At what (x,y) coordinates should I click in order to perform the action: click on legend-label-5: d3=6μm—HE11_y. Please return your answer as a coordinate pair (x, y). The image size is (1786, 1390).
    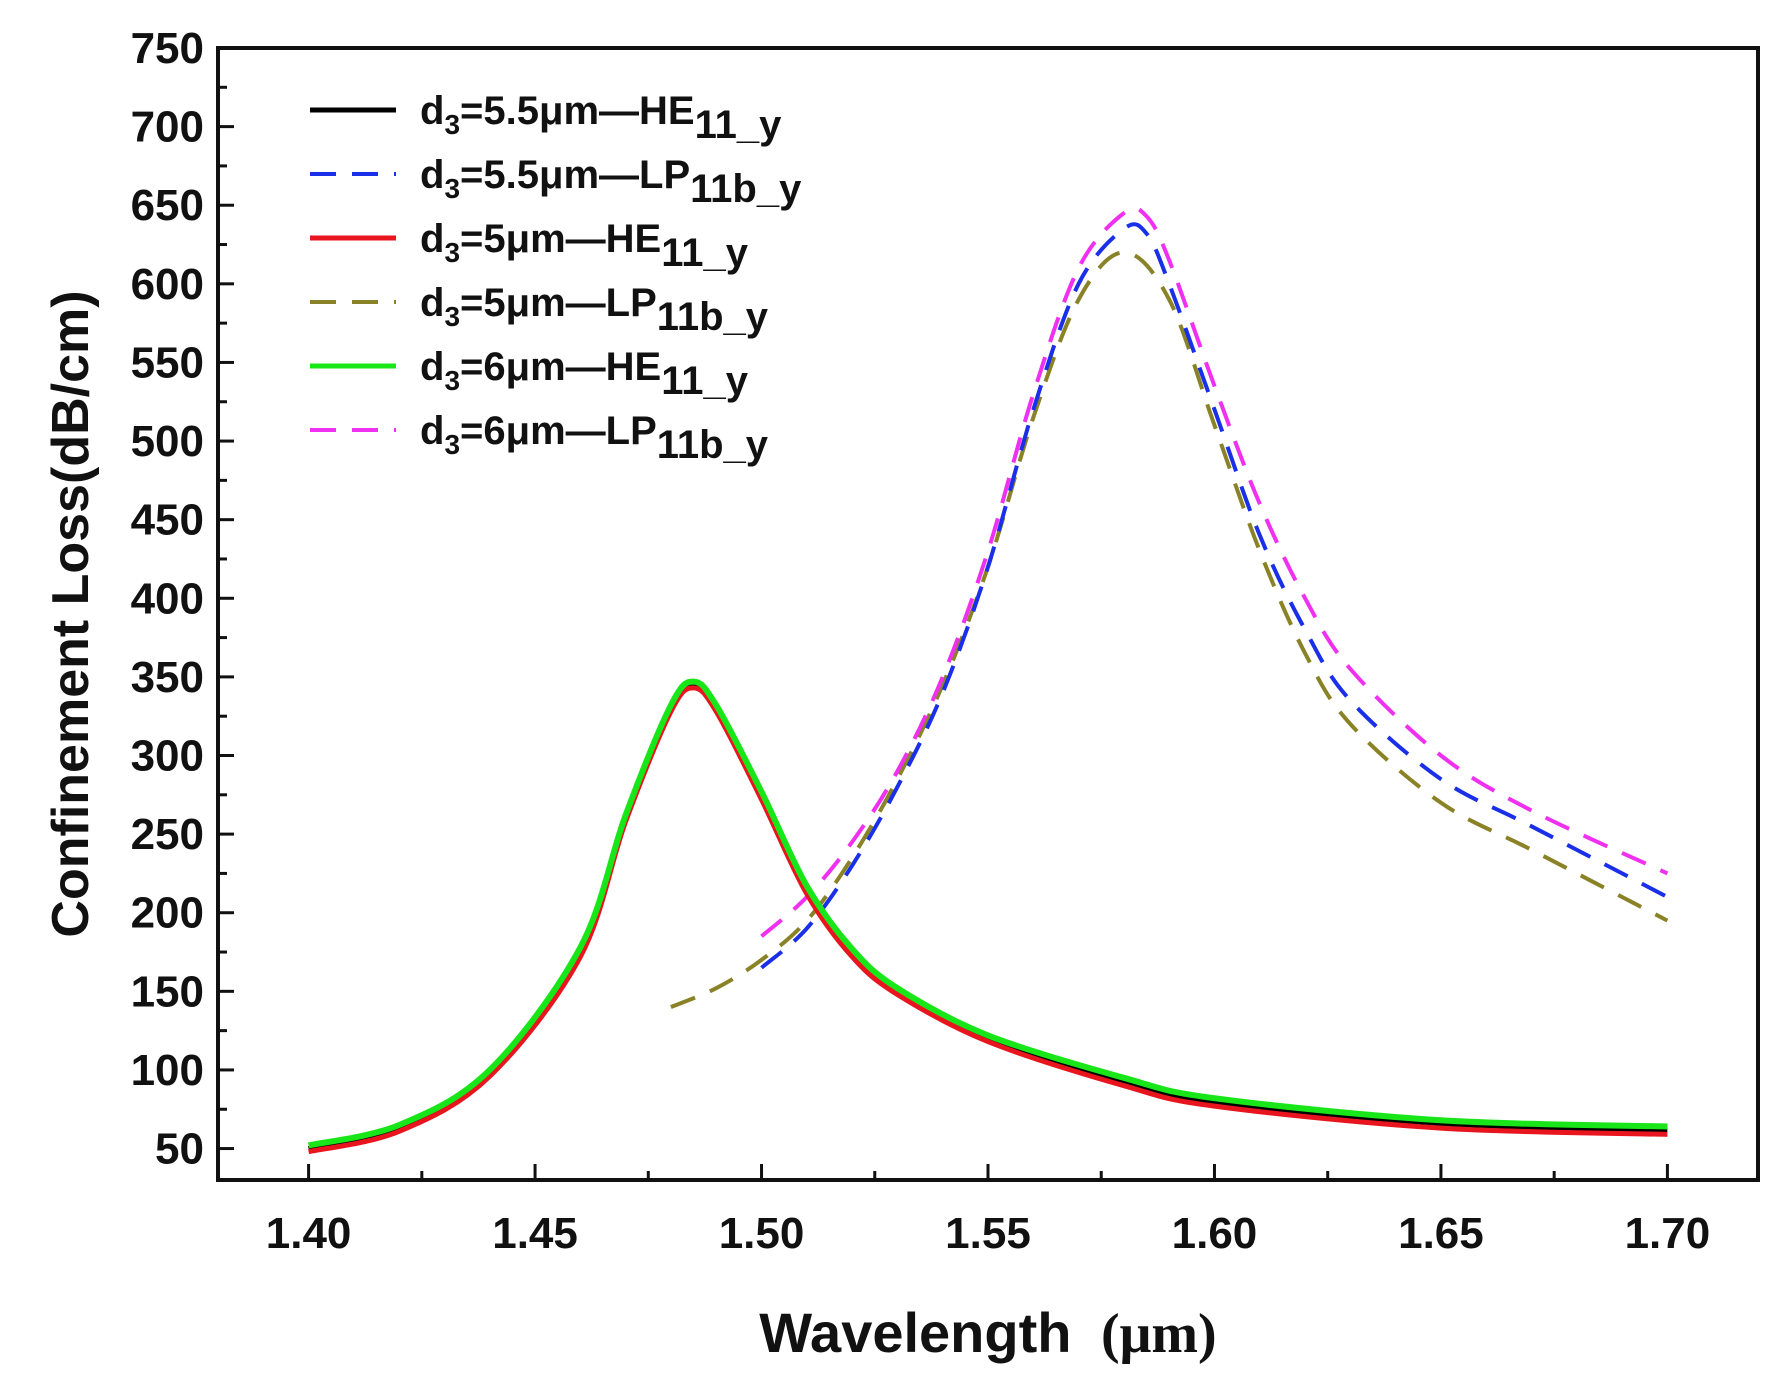
    Looking at the image, I should click on (584, 374).